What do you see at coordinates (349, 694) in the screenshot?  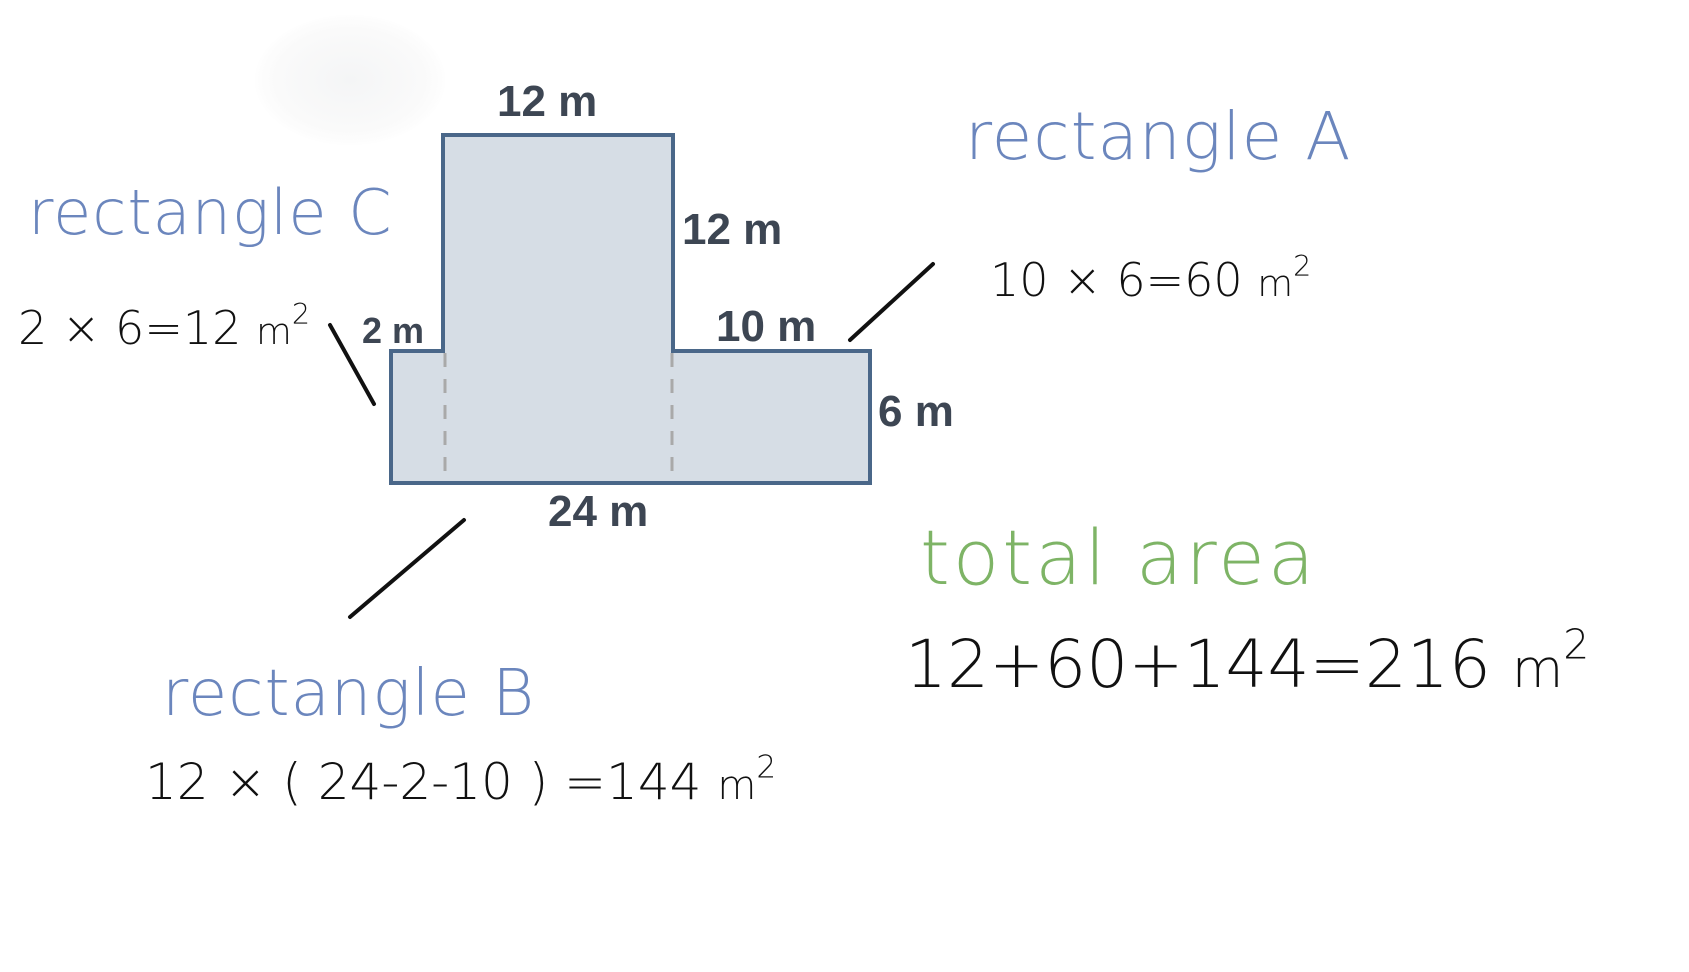 I see `rectangle-b-label: rectangle B` at bounding box center [349, 694].